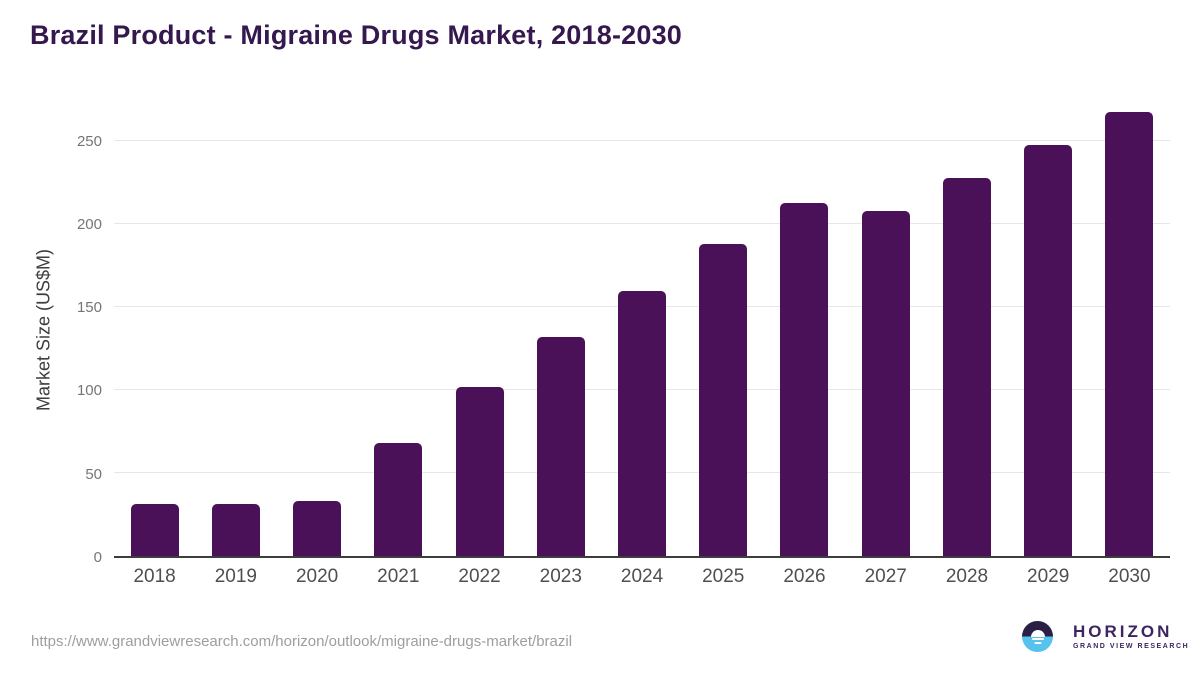 The height and width of the screenshot is (675, 1200). I want to click on bar-slot-2025, so click(723, 328).